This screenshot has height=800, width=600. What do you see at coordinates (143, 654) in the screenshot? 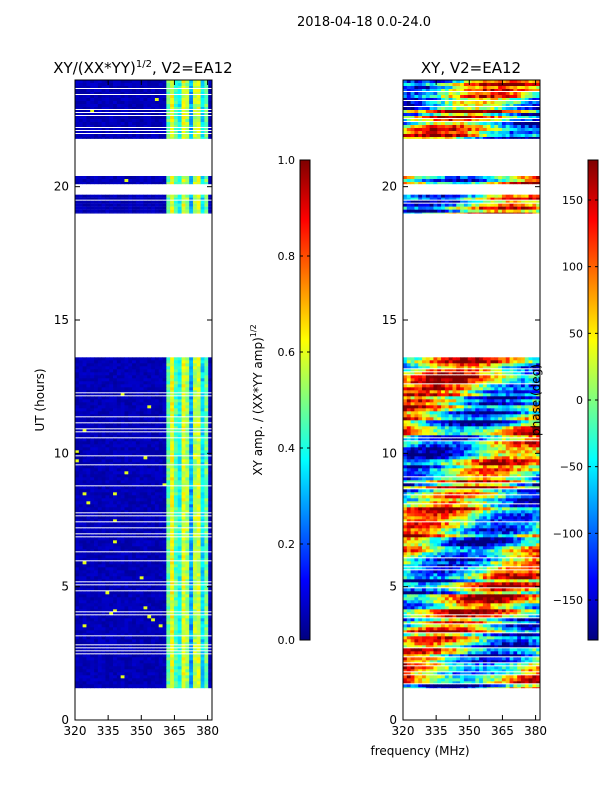
I see `flagged-row` at bounding box center [143, 654].